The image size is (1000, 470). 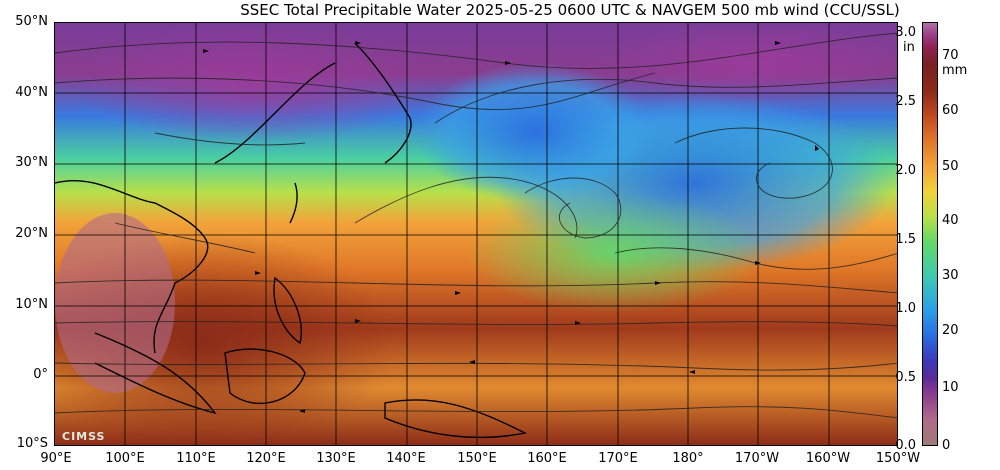 What do you see at coordinates (950, 275) in the screenshot?
I see `colorbar-mm-tick: 30` at bounding box center [950, 275].